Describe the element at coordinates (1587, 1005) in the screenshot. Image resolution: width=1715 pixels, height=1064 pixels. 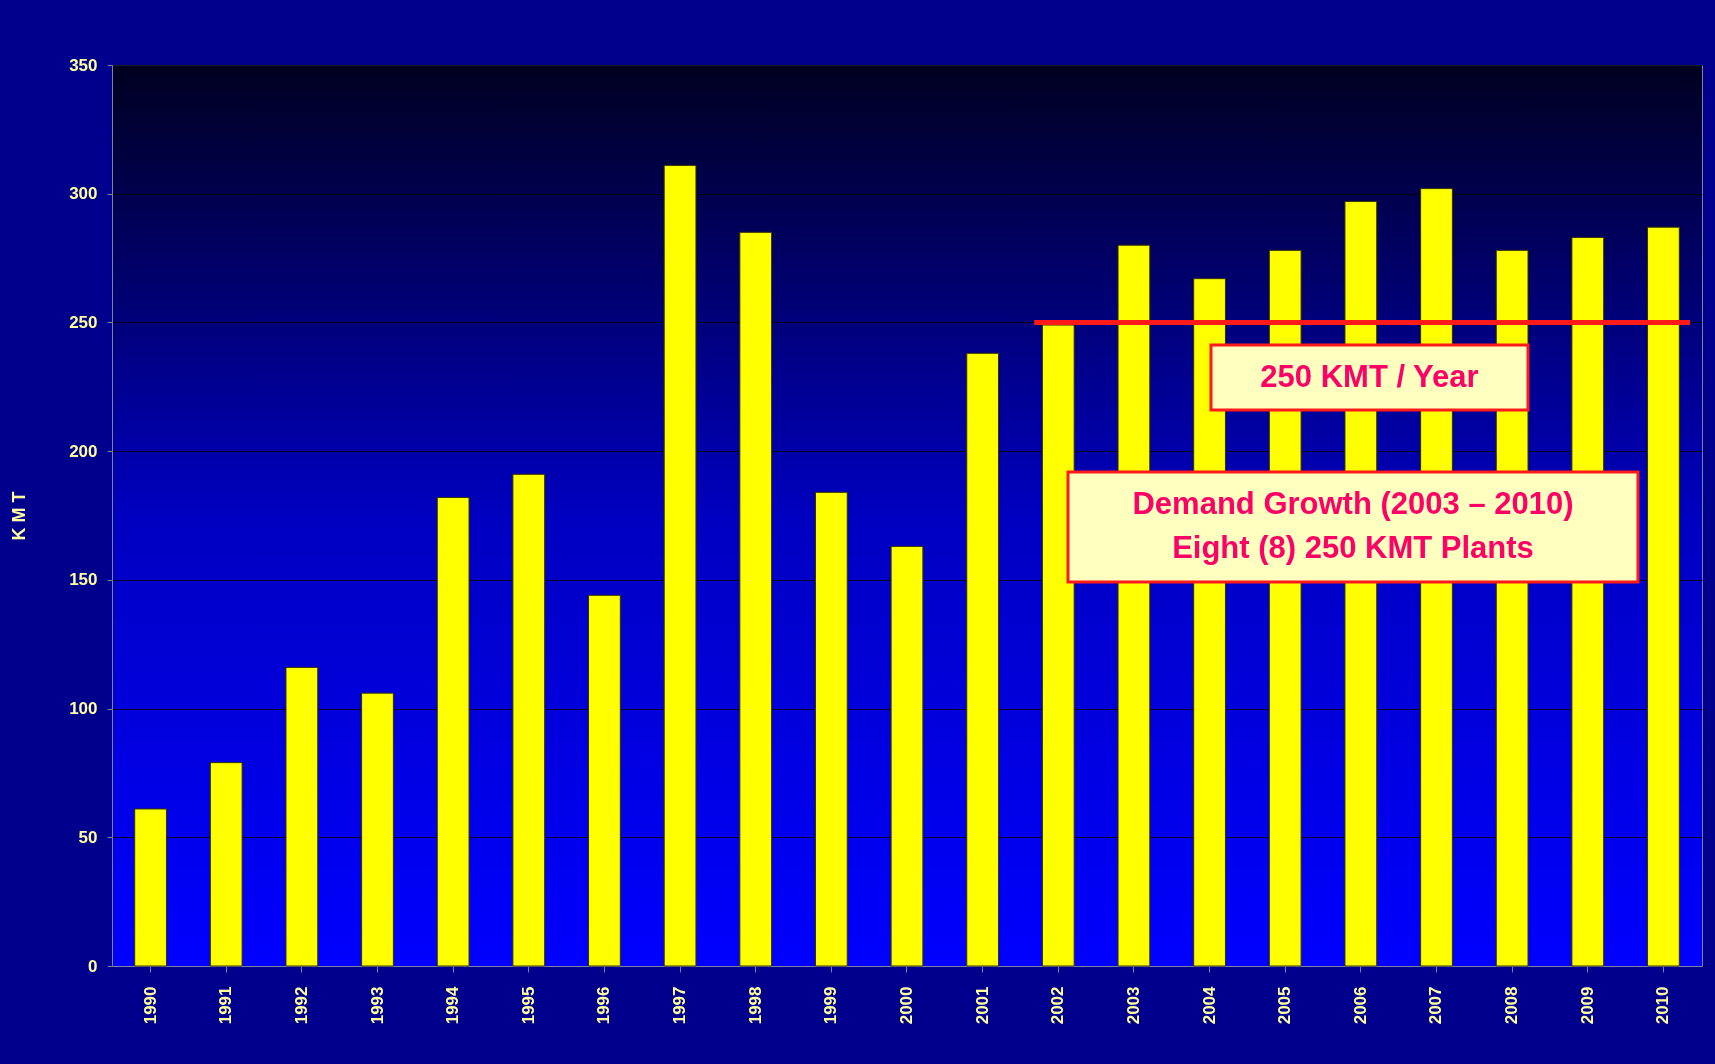
I see `x-tick-label: 2009` at that location.